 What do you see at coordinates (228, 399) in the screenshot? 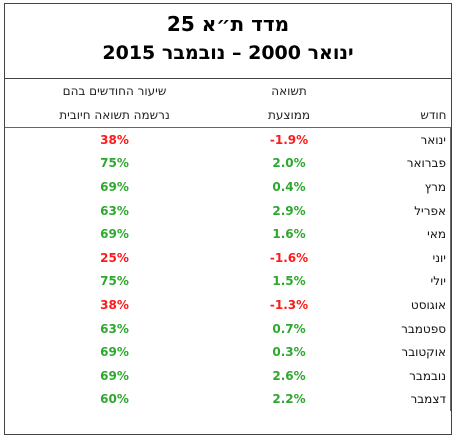
I see `table-row: דצמבר 2.2% 60%` at bounding box center [228, 399].